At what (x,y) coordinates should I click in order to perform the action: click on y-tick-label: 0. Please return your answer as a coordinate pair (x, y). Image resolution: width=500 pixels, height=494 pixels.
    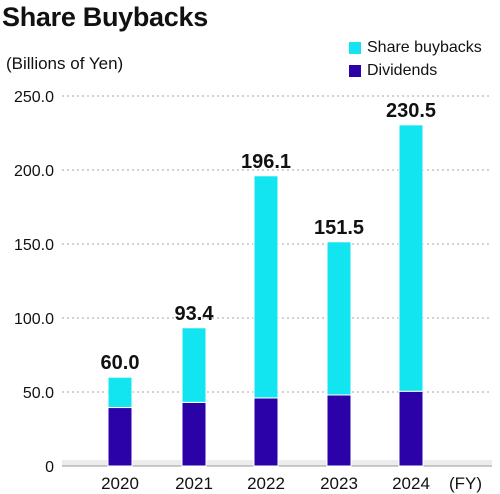
    Looking at the image, I should click on (49, 467).